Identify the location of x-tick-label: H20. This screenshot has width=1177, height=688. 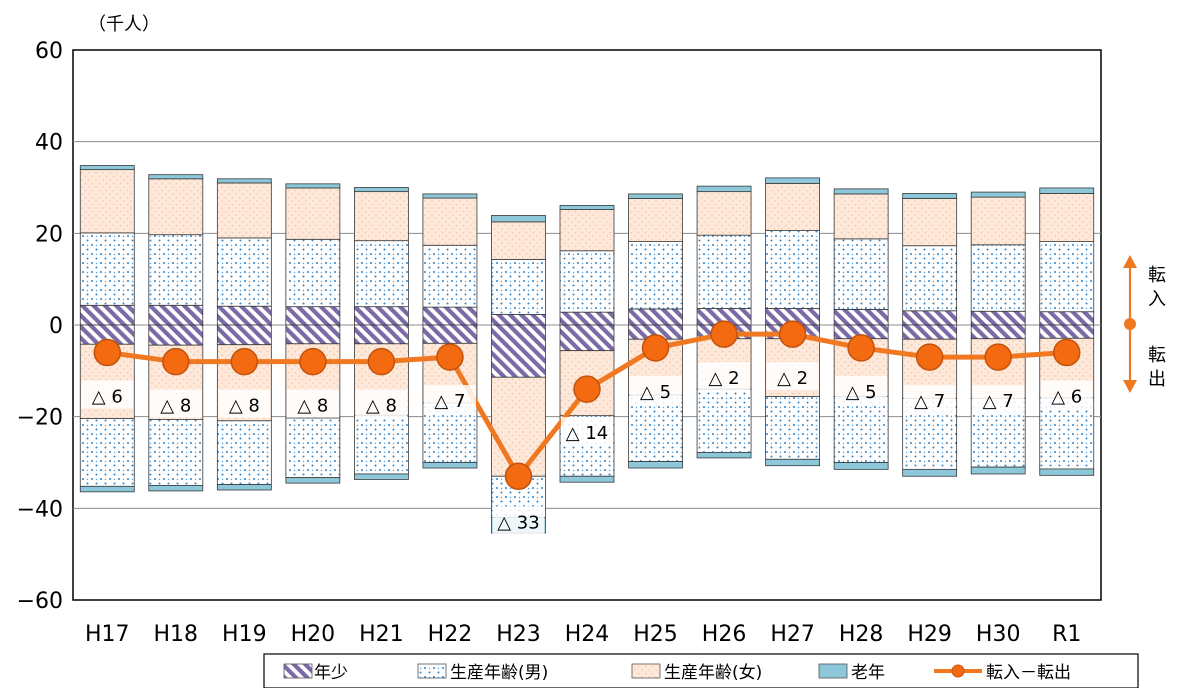
(313, 634).